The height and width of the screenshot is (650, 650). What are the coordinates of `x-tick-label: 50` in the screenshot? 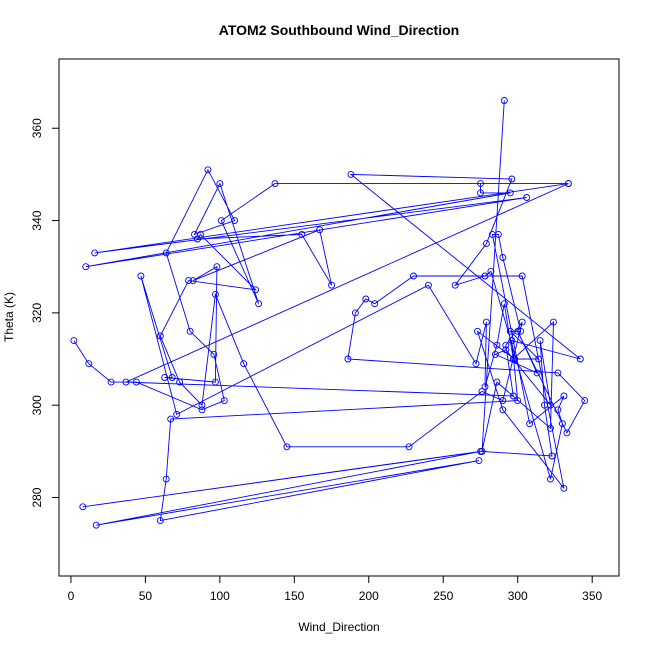 It's located at (146, 596).